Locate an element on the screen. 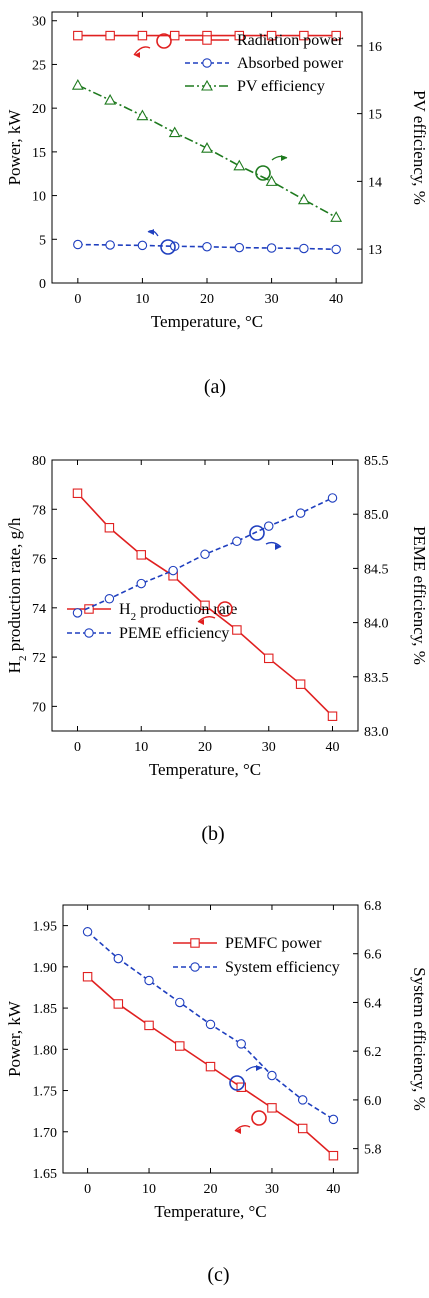 The height and width of the screenshot is (1298, 429). y-tick-label: 78 is located at coordinates (39, 510).